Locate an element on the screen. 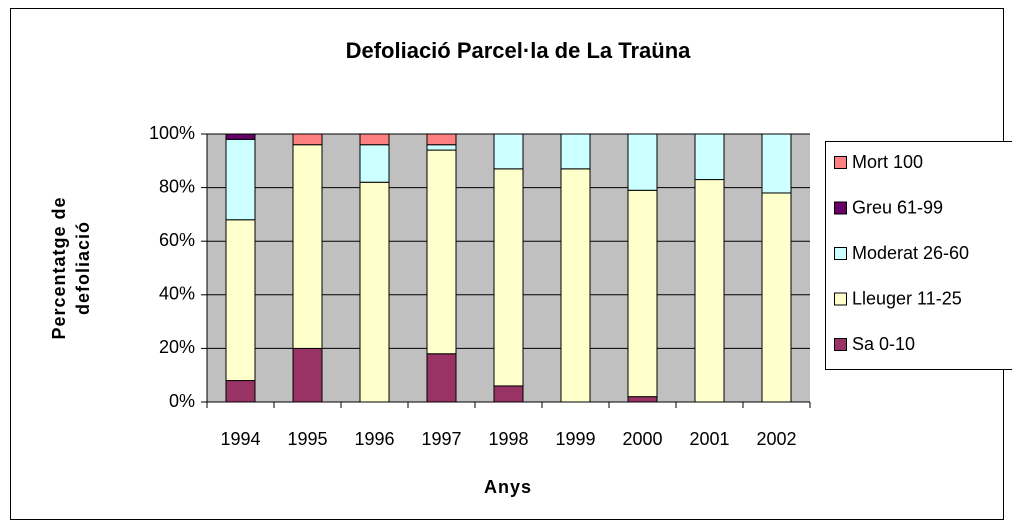 This screenshot has height=526, width=1012. x-tick-label: 1997 is located at coordinates (441, 439).